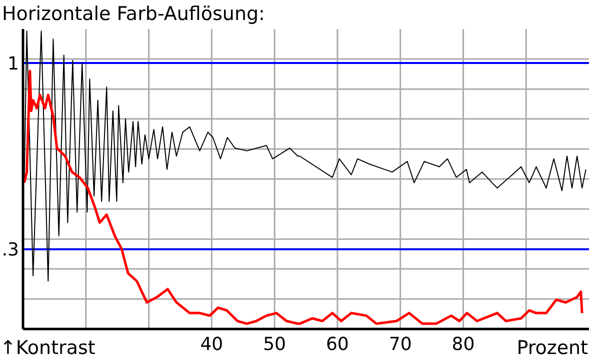  Describe the element at coordinates (463, 344) in the screenshot. I see `x-tick-label: 80` at that location.